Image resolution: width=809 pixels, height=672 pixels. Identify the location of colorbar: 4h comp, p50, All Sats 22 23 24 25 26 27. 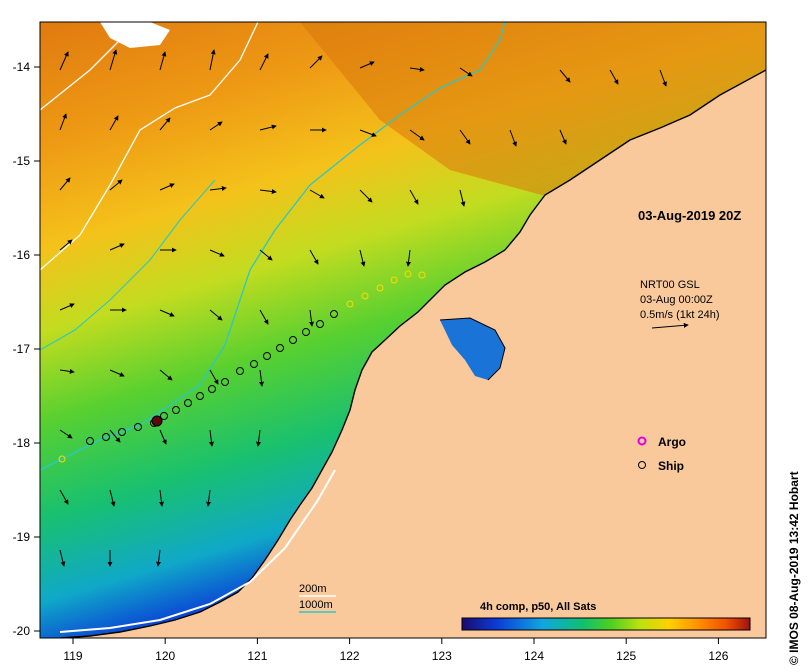
(606, 626).